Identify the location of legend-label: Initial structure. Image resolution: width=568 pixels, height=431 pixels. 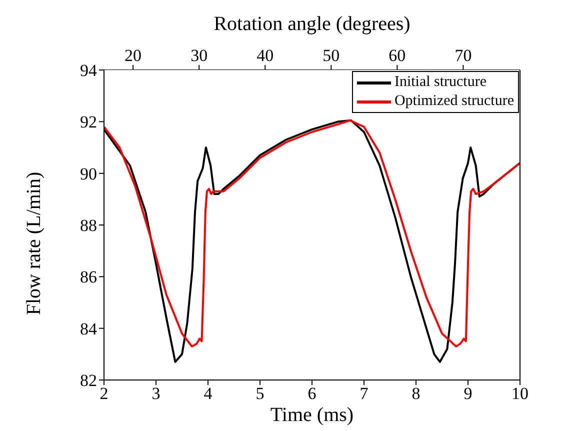
(440, 82).